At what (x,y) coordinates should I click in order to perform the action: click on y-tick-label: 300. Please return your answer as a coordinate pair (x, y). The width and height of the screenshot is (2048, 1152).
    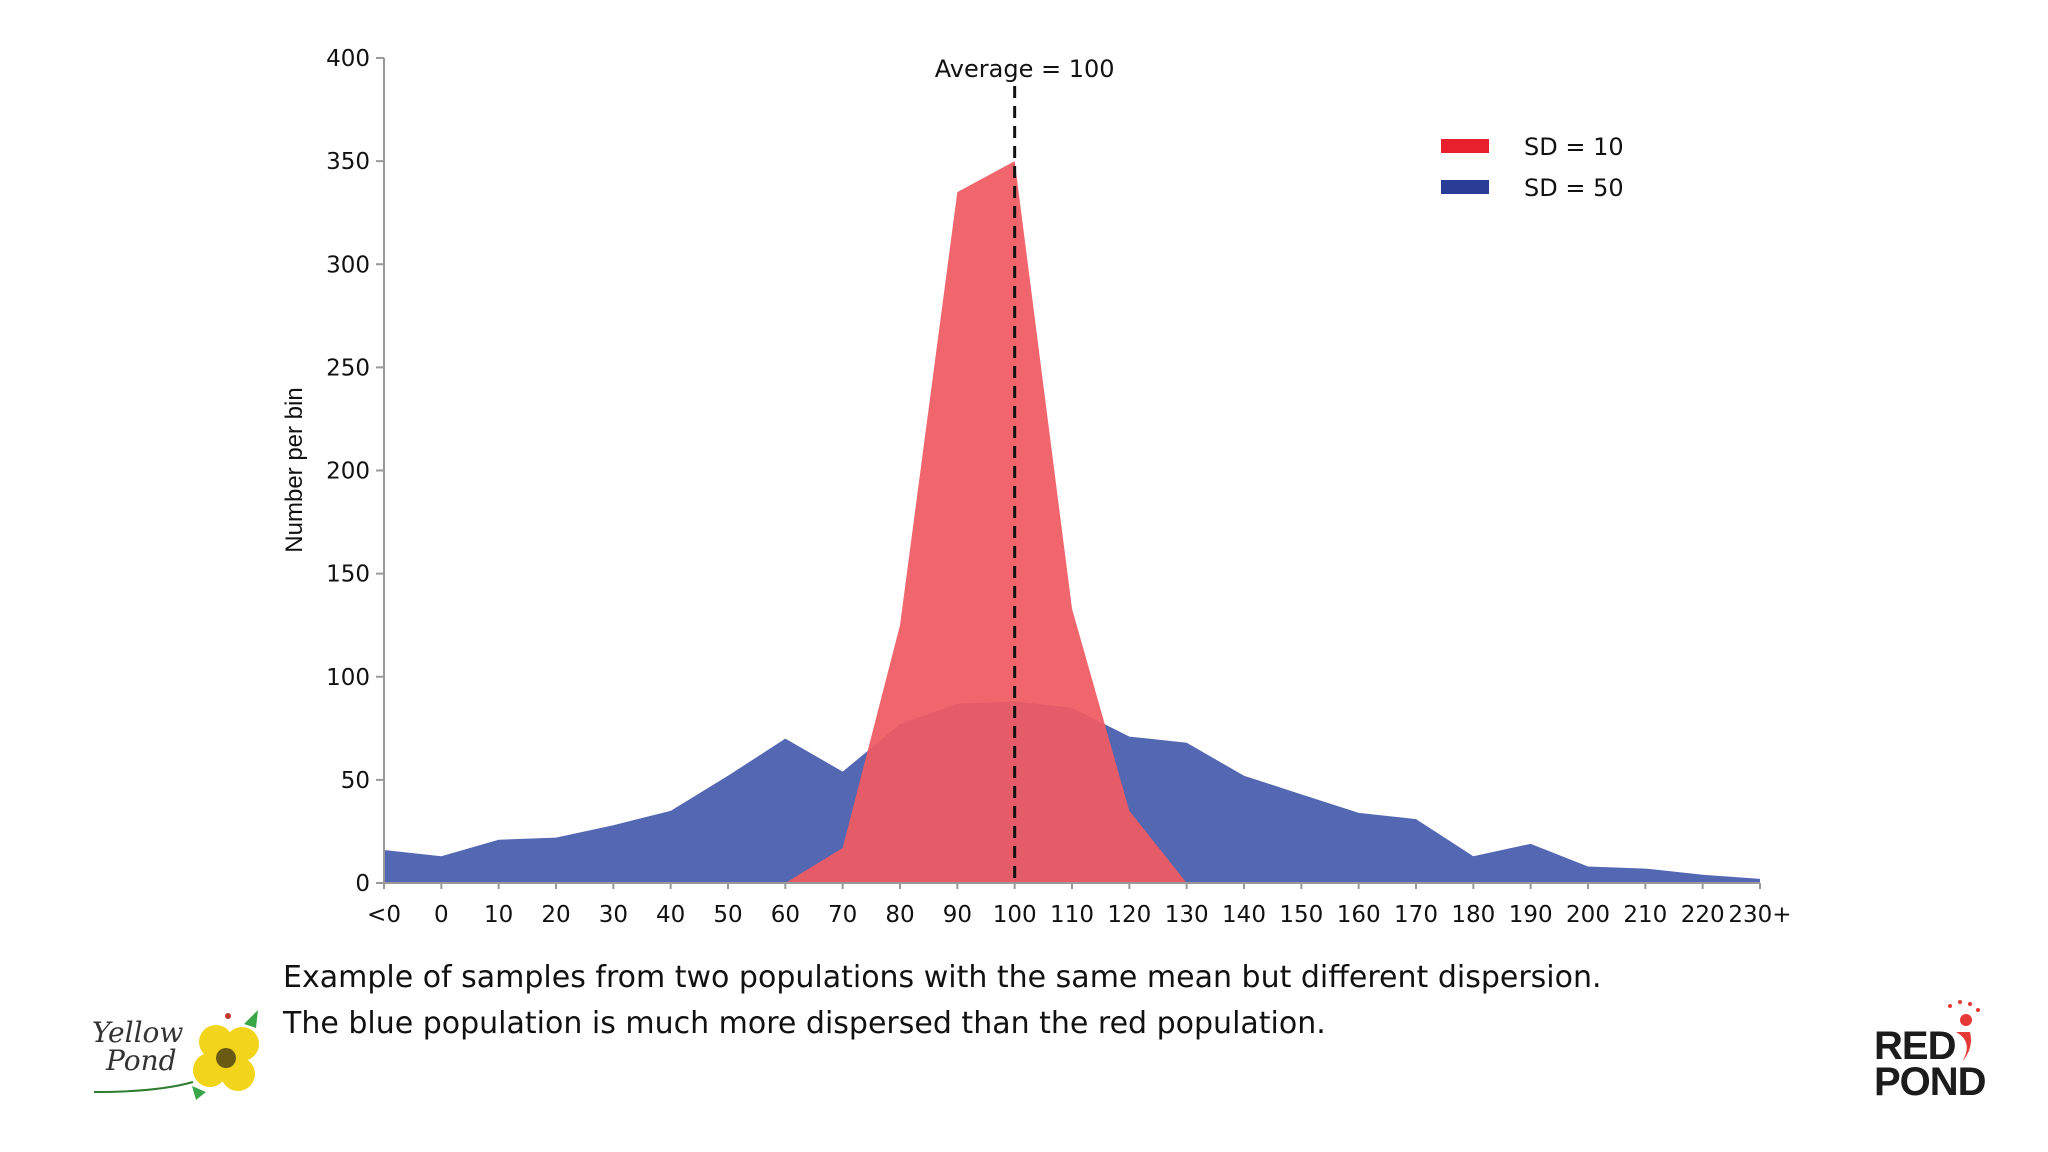
    Looking at the image, I should click on (348, 265).